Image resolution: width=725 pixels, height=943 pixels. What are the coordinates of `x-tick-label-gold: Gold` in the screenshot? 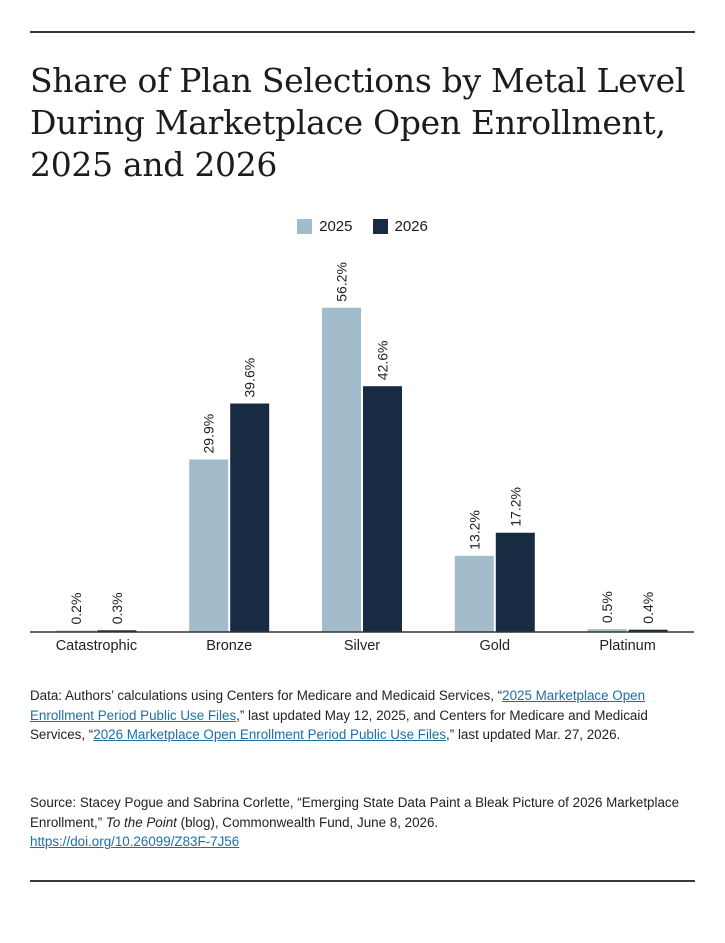 It's located at (494, 646).